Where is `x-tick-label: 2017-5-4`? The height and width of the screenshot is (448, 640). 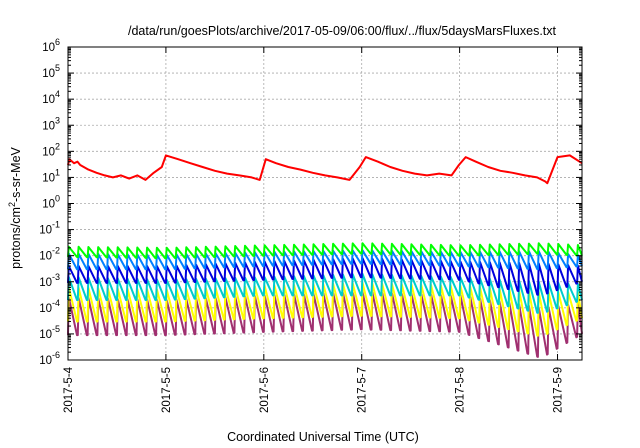 x-tick-label: 2017-5-4 is located at coordinates (69, 389).